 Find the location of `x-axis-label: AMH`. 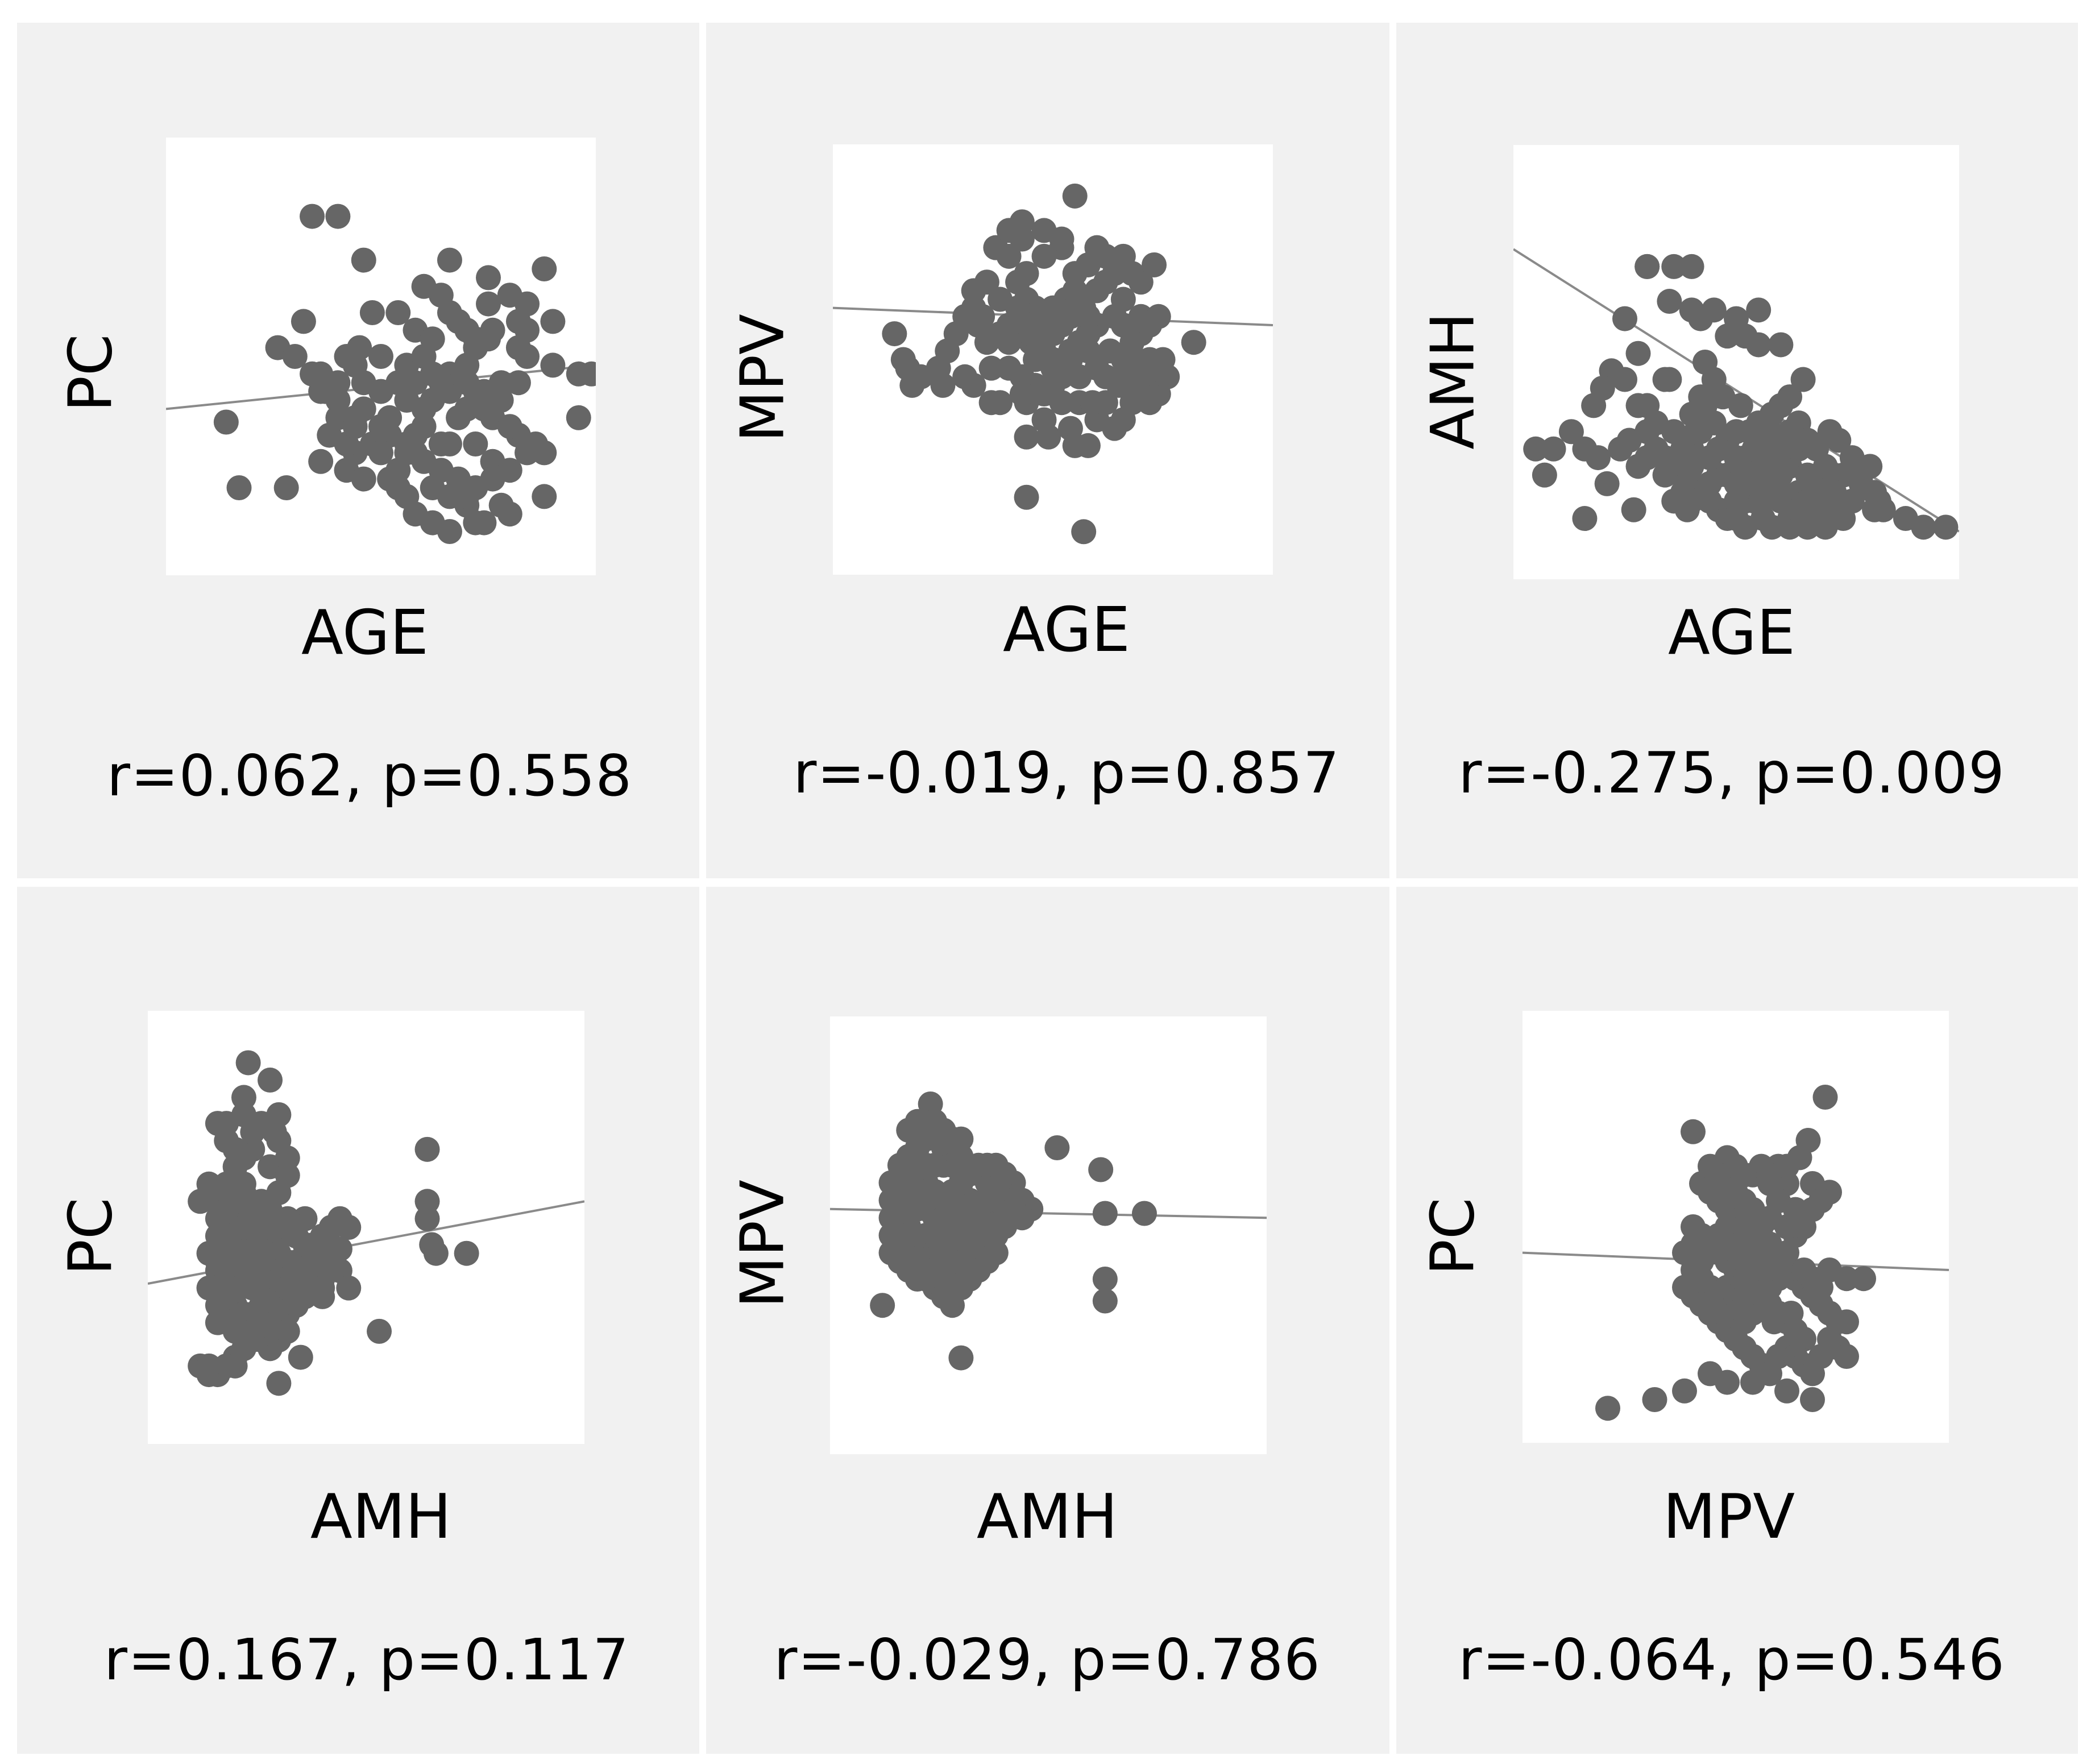

x-axis-label: AMH is located at coordinates (1047, 1517).